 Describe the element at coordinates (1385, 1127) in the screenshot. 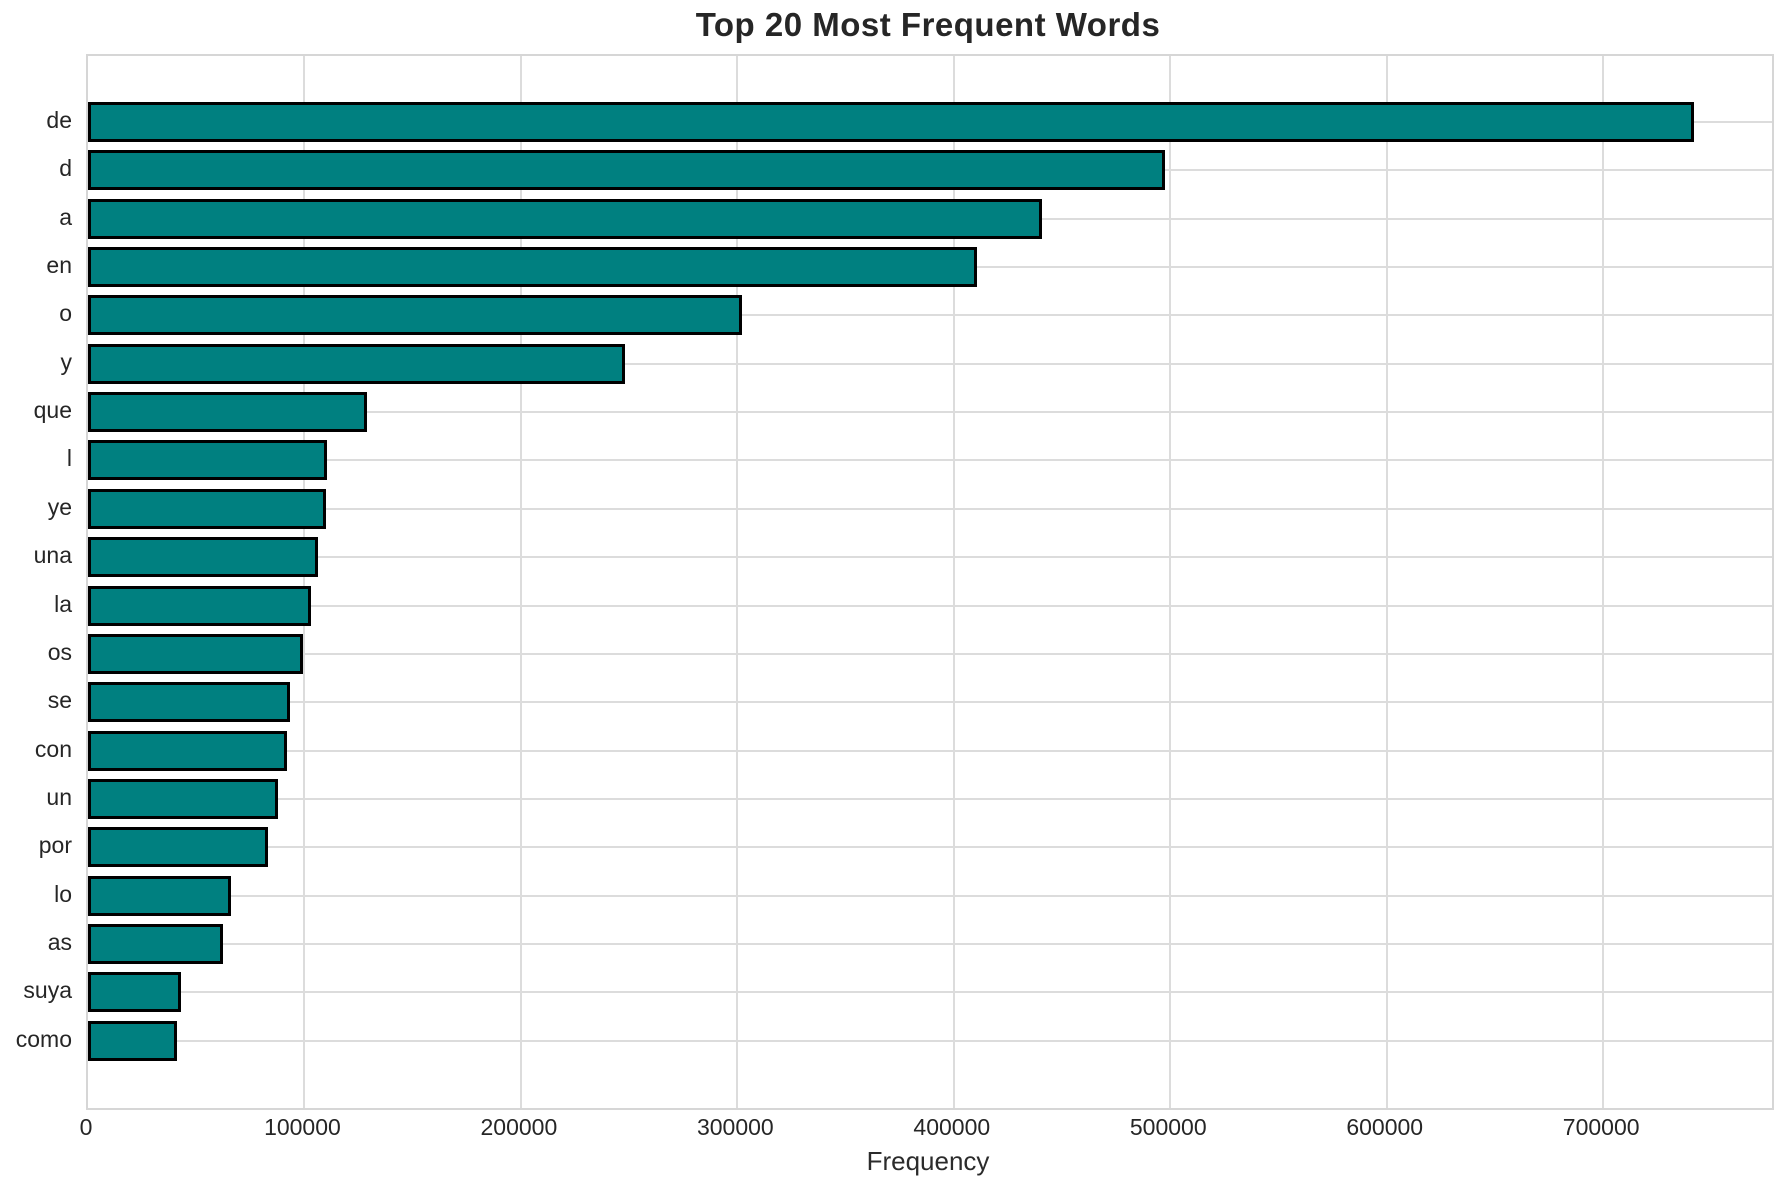

I see `x-tick-label: 600000` at that location.